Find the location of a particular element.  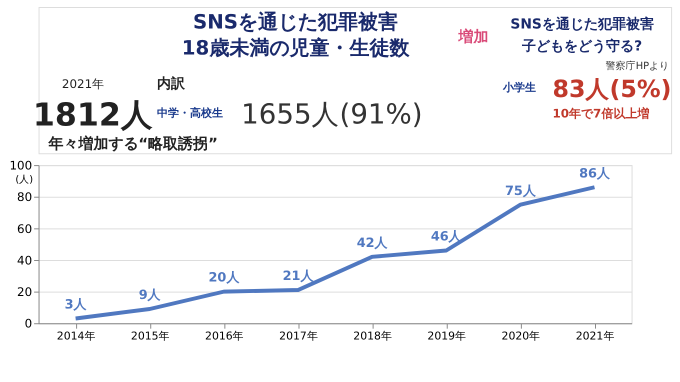

text: 2021年 is located at coordinates (83, 84).